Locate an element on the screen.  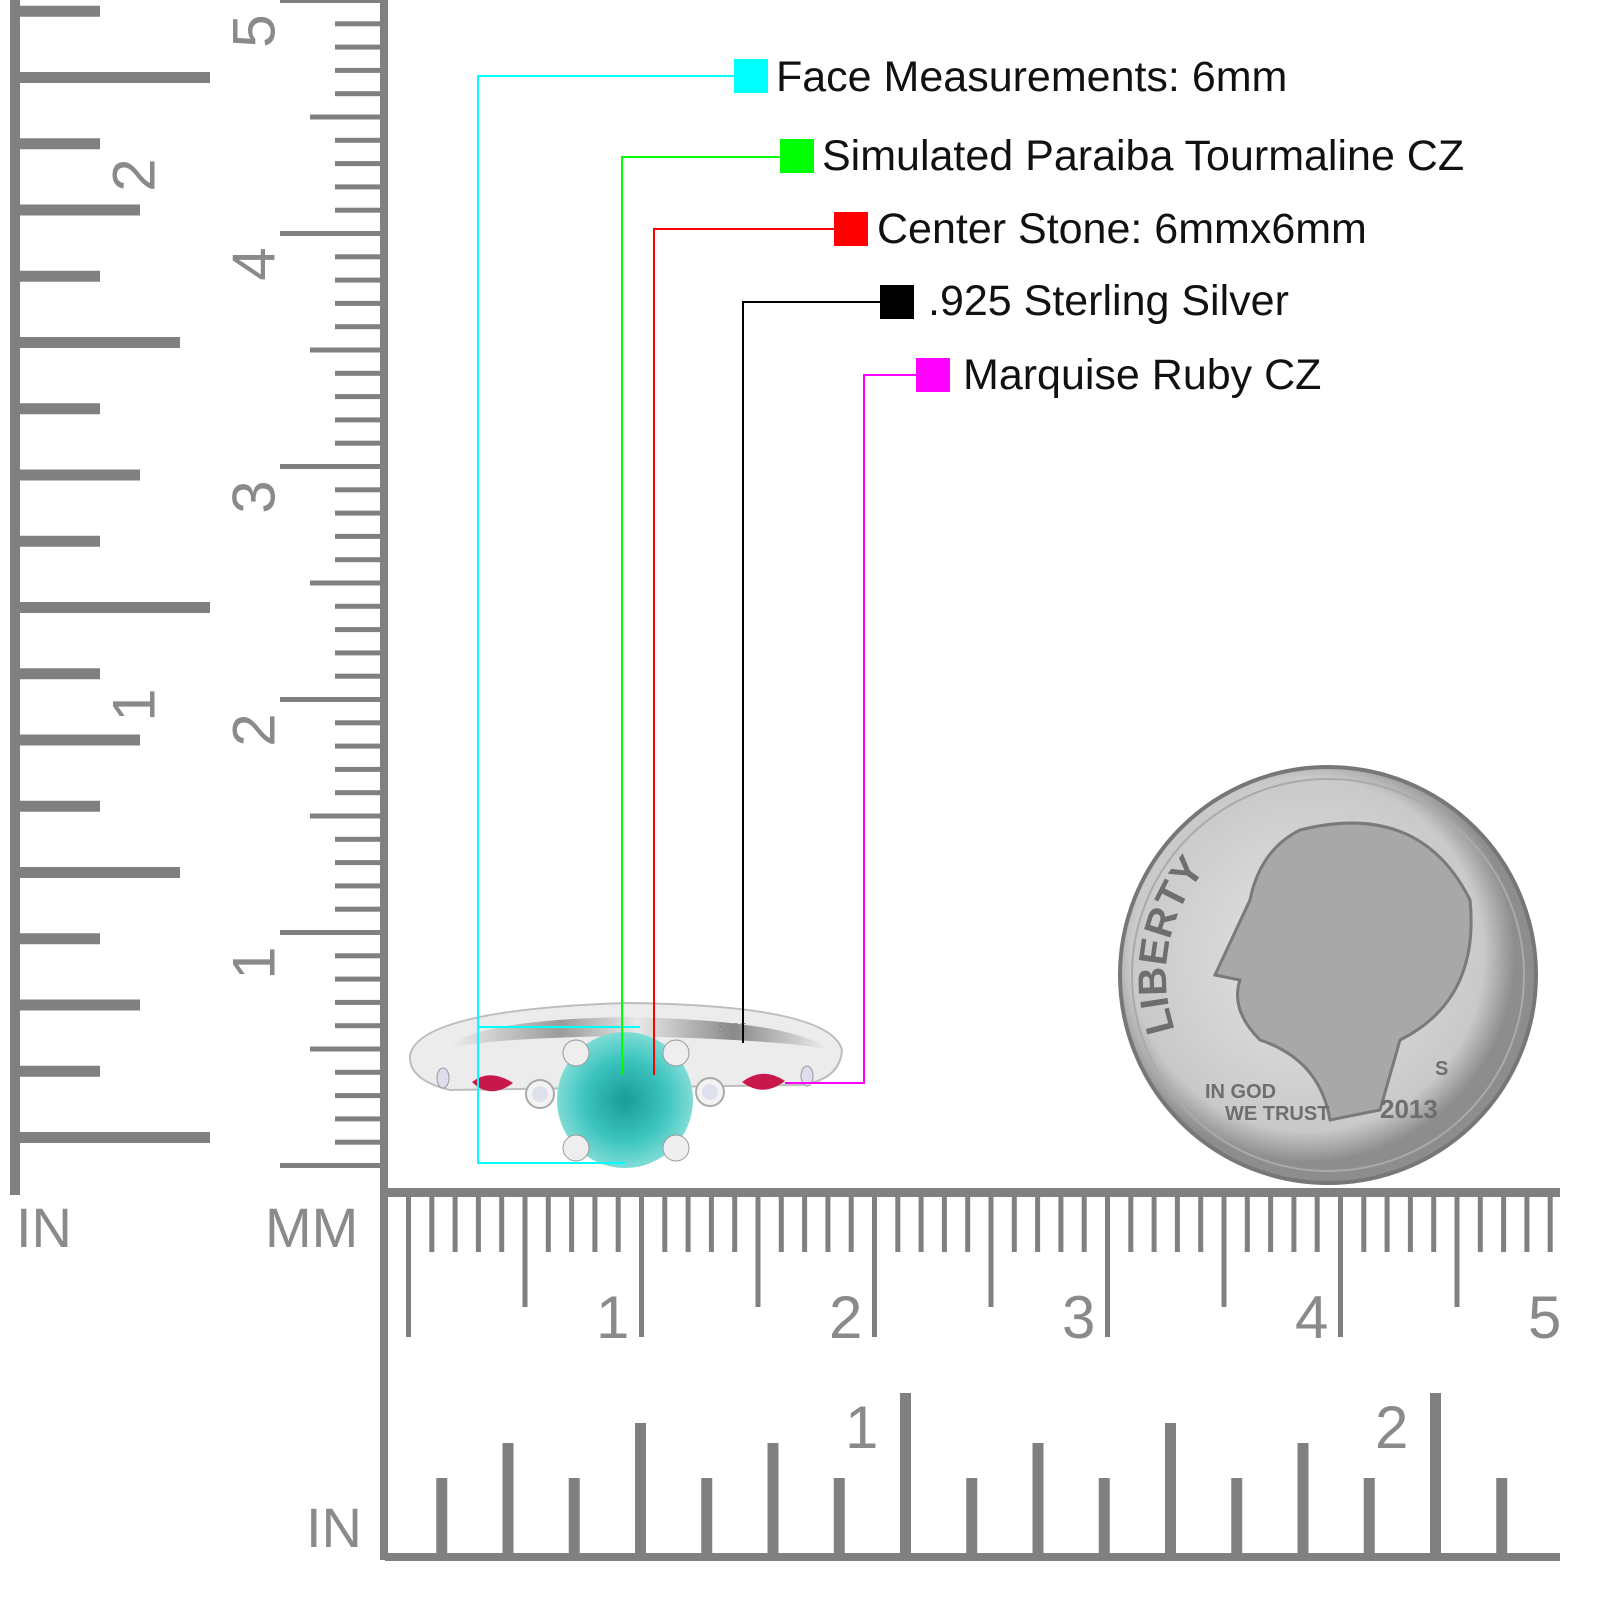
paraiba-leader is located at coordinates (700, 615).